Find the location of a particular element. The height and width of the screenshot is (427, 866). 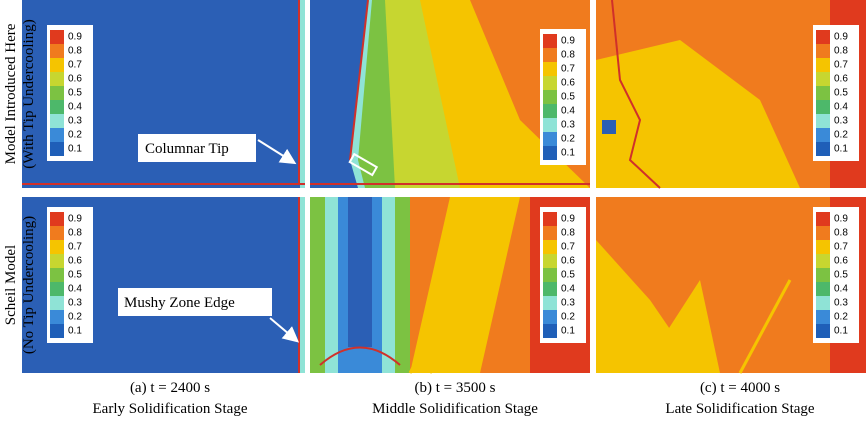

annotation-label: Mushy Zone Edge is located at coordinates (179, 303).